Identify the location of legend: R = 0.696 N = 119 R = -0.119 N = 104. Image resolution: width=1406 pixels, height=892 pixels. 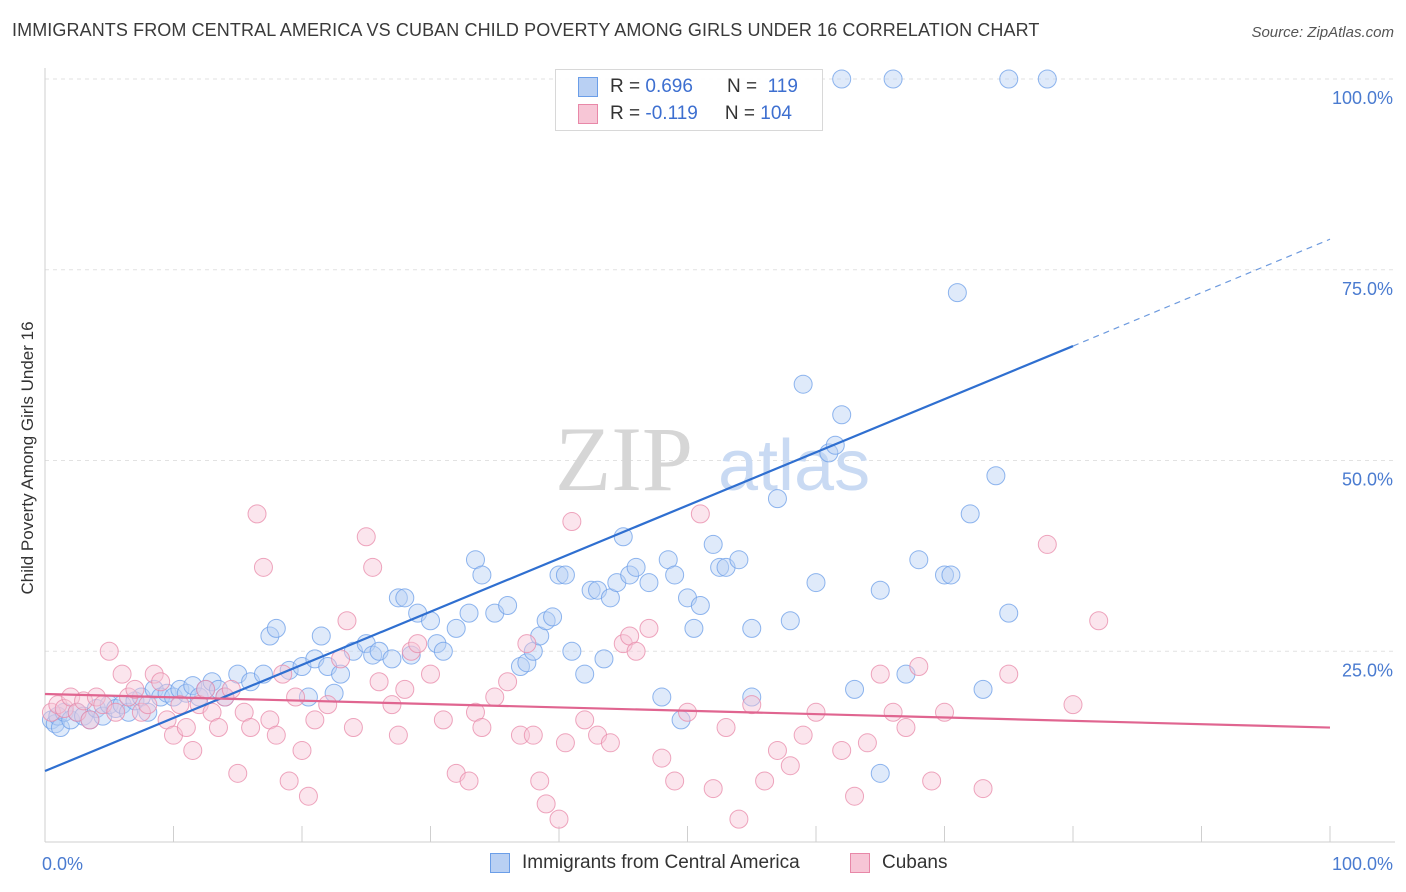
(689, 100).